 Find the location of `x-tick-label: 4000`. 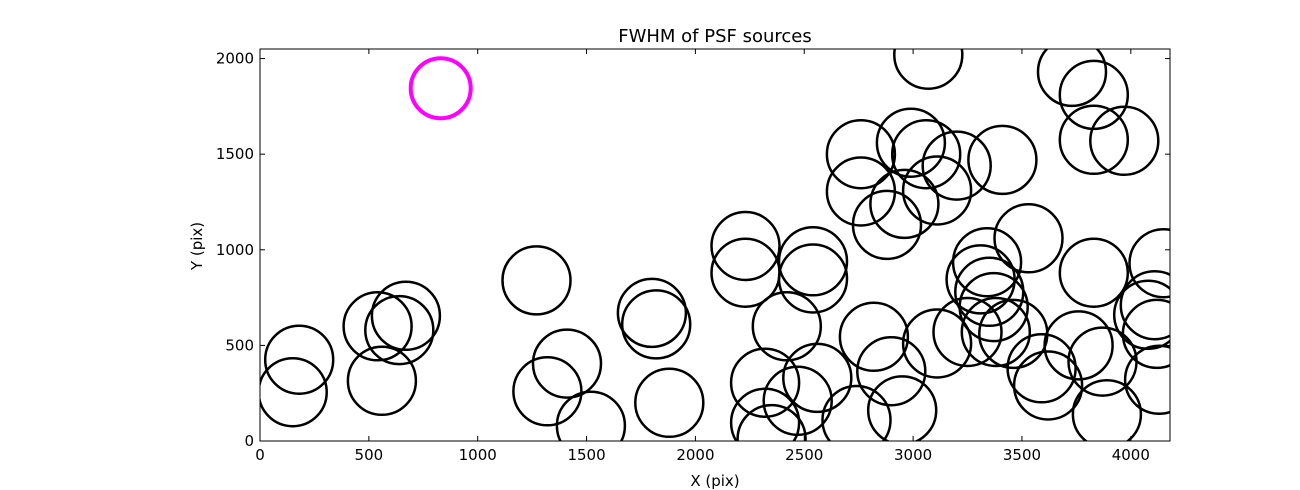

x-tick-label: 4000 is located at coordinates (1131, 455).